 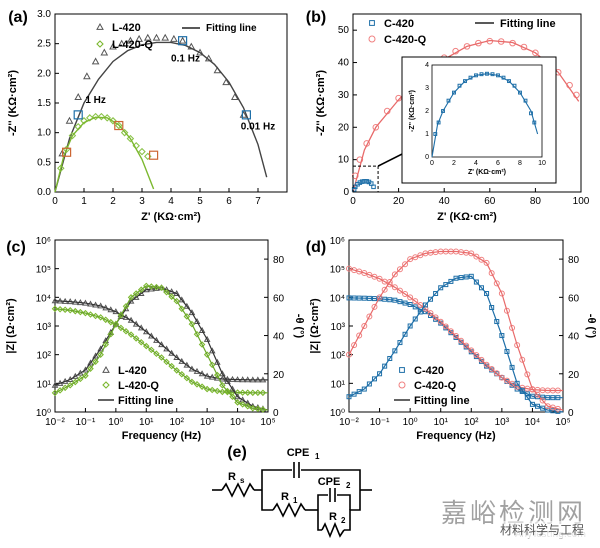 What do you see at coordinates (476, 163) in the screenshot?
I see `inset-x-tick-label: 4` at bounding box center [476, 163].